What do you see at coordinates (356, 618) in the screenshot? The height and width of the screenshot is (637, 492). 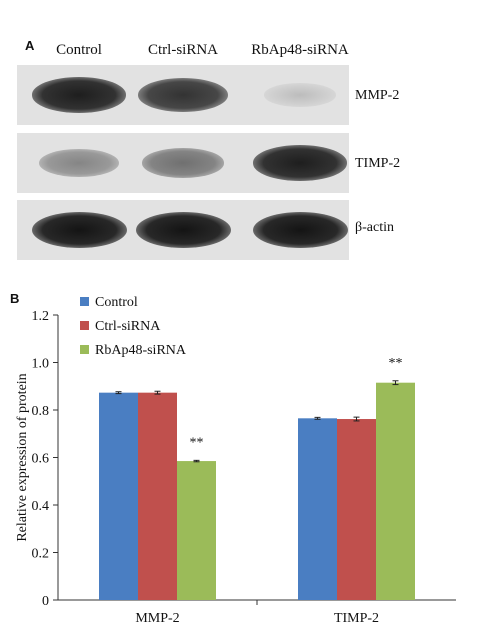 I see `x-tick-label: TIMP-2` at bounding box center [356, 618].